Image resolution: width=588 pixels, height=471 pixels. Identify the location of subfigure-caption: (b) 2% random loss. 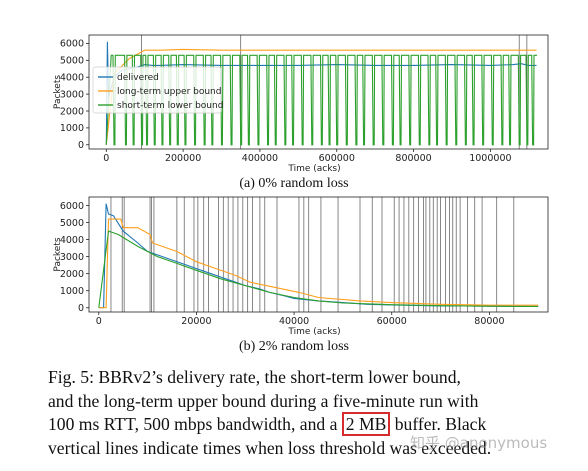
(294, 346).